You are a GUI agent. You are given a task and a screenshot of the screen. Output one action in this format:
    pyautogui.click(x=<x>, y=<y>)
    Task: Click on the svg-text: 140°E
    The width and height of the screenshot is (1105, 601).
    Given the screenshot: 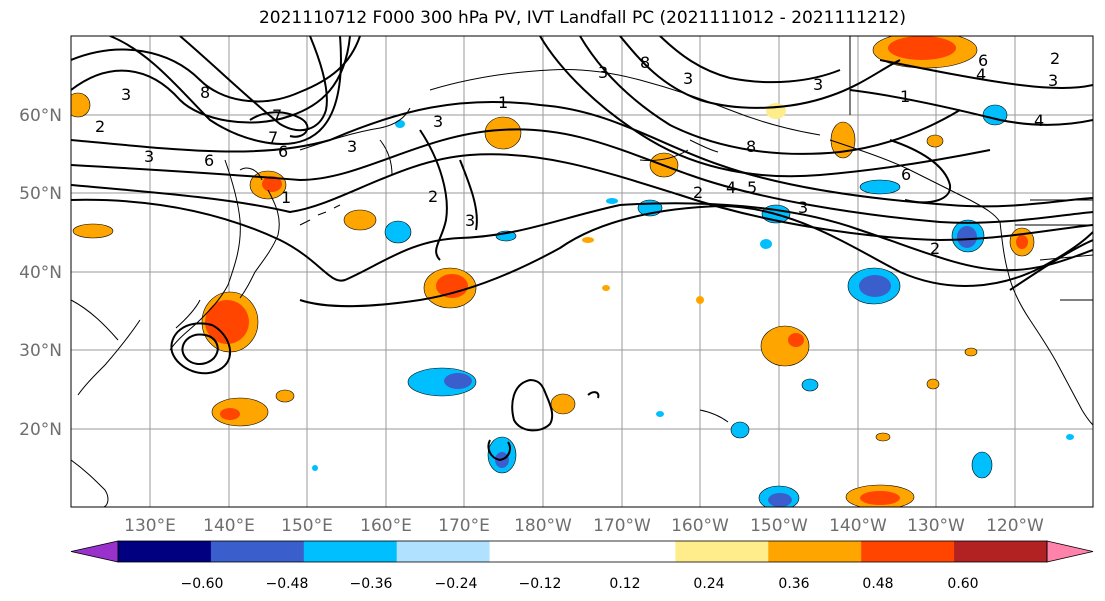 What is the action you would take?
    pyautogui.click(x=229, y=526)
    